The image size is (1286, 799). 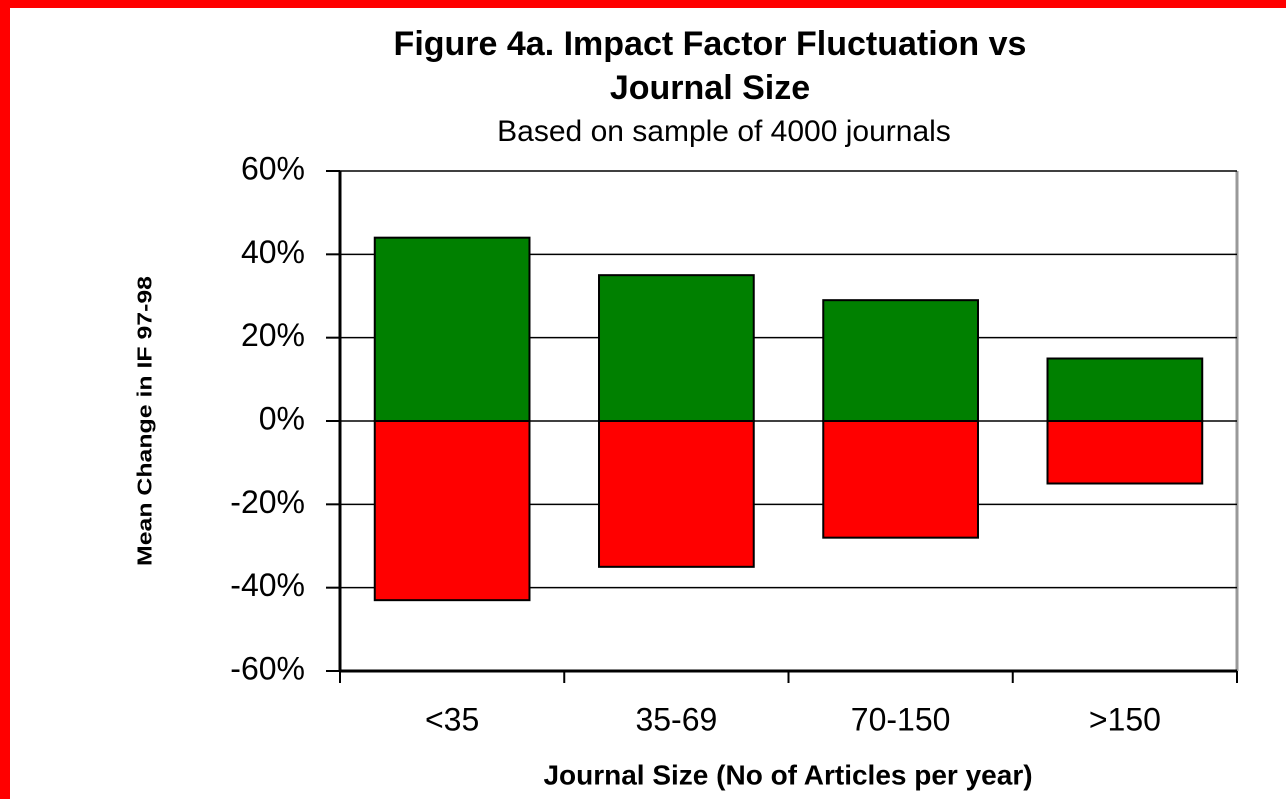 I want to click on x-tick-label: 70-150, so click(x=901, y=719).